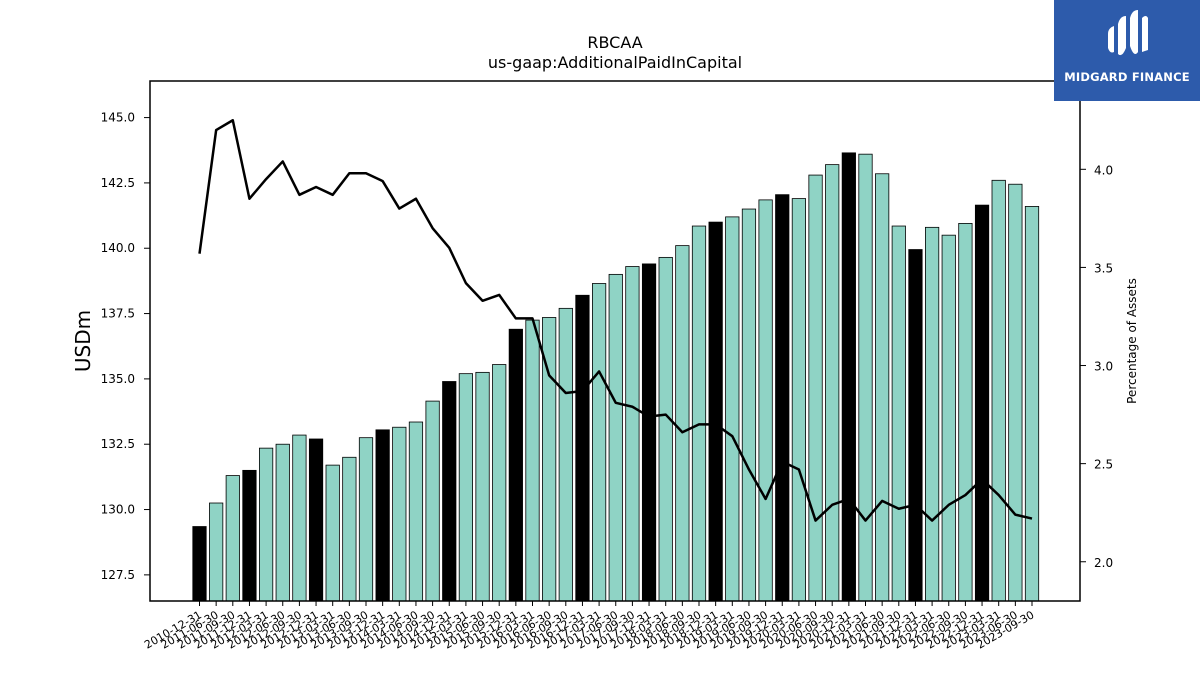 Image resolution: width=1200 pixels, height=675 pixels. I want to click on logo-text: MIDGARD FINANCE, so click(1127, 77).